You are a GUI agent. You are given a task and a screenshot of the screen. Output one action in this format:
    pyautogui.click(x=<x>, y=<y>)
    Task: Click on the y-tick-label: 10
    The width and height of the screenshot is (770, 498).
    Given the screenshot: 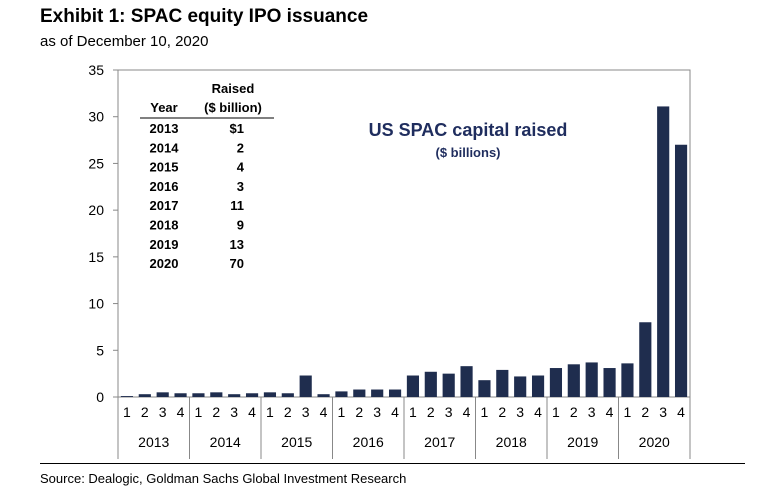 What is the action you would take?
    pyautogui.click(x=96, y=304)
    